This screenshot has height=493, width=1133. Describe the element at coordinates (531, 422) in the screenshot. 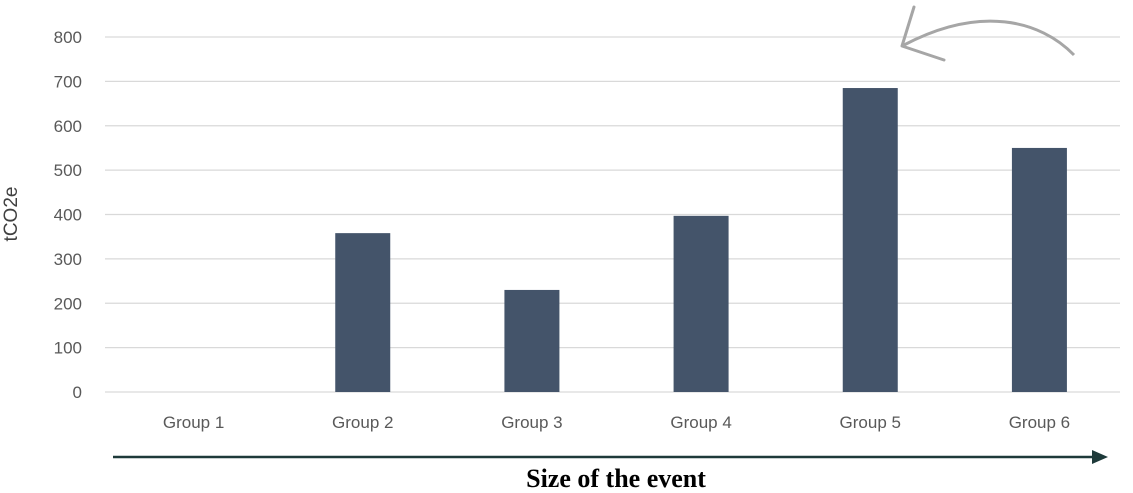

I see `x-tick-label: Group 3` at that location.